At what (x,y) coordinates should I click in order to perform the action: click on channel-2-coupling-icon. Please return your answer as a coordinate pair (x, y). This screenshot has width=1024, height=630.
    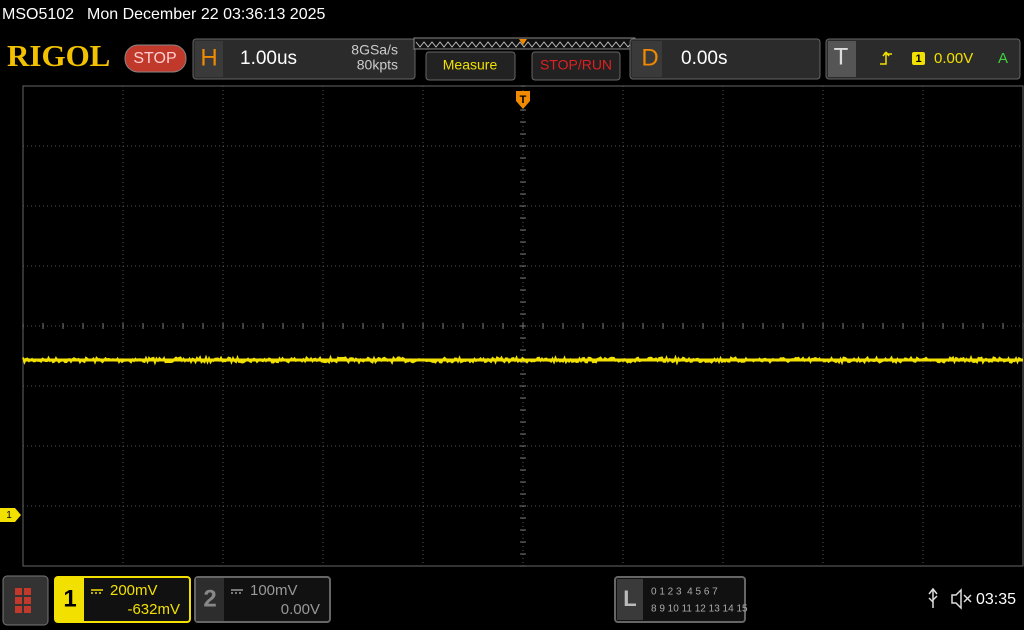
    Looking at the image, I should click on (237, 591).